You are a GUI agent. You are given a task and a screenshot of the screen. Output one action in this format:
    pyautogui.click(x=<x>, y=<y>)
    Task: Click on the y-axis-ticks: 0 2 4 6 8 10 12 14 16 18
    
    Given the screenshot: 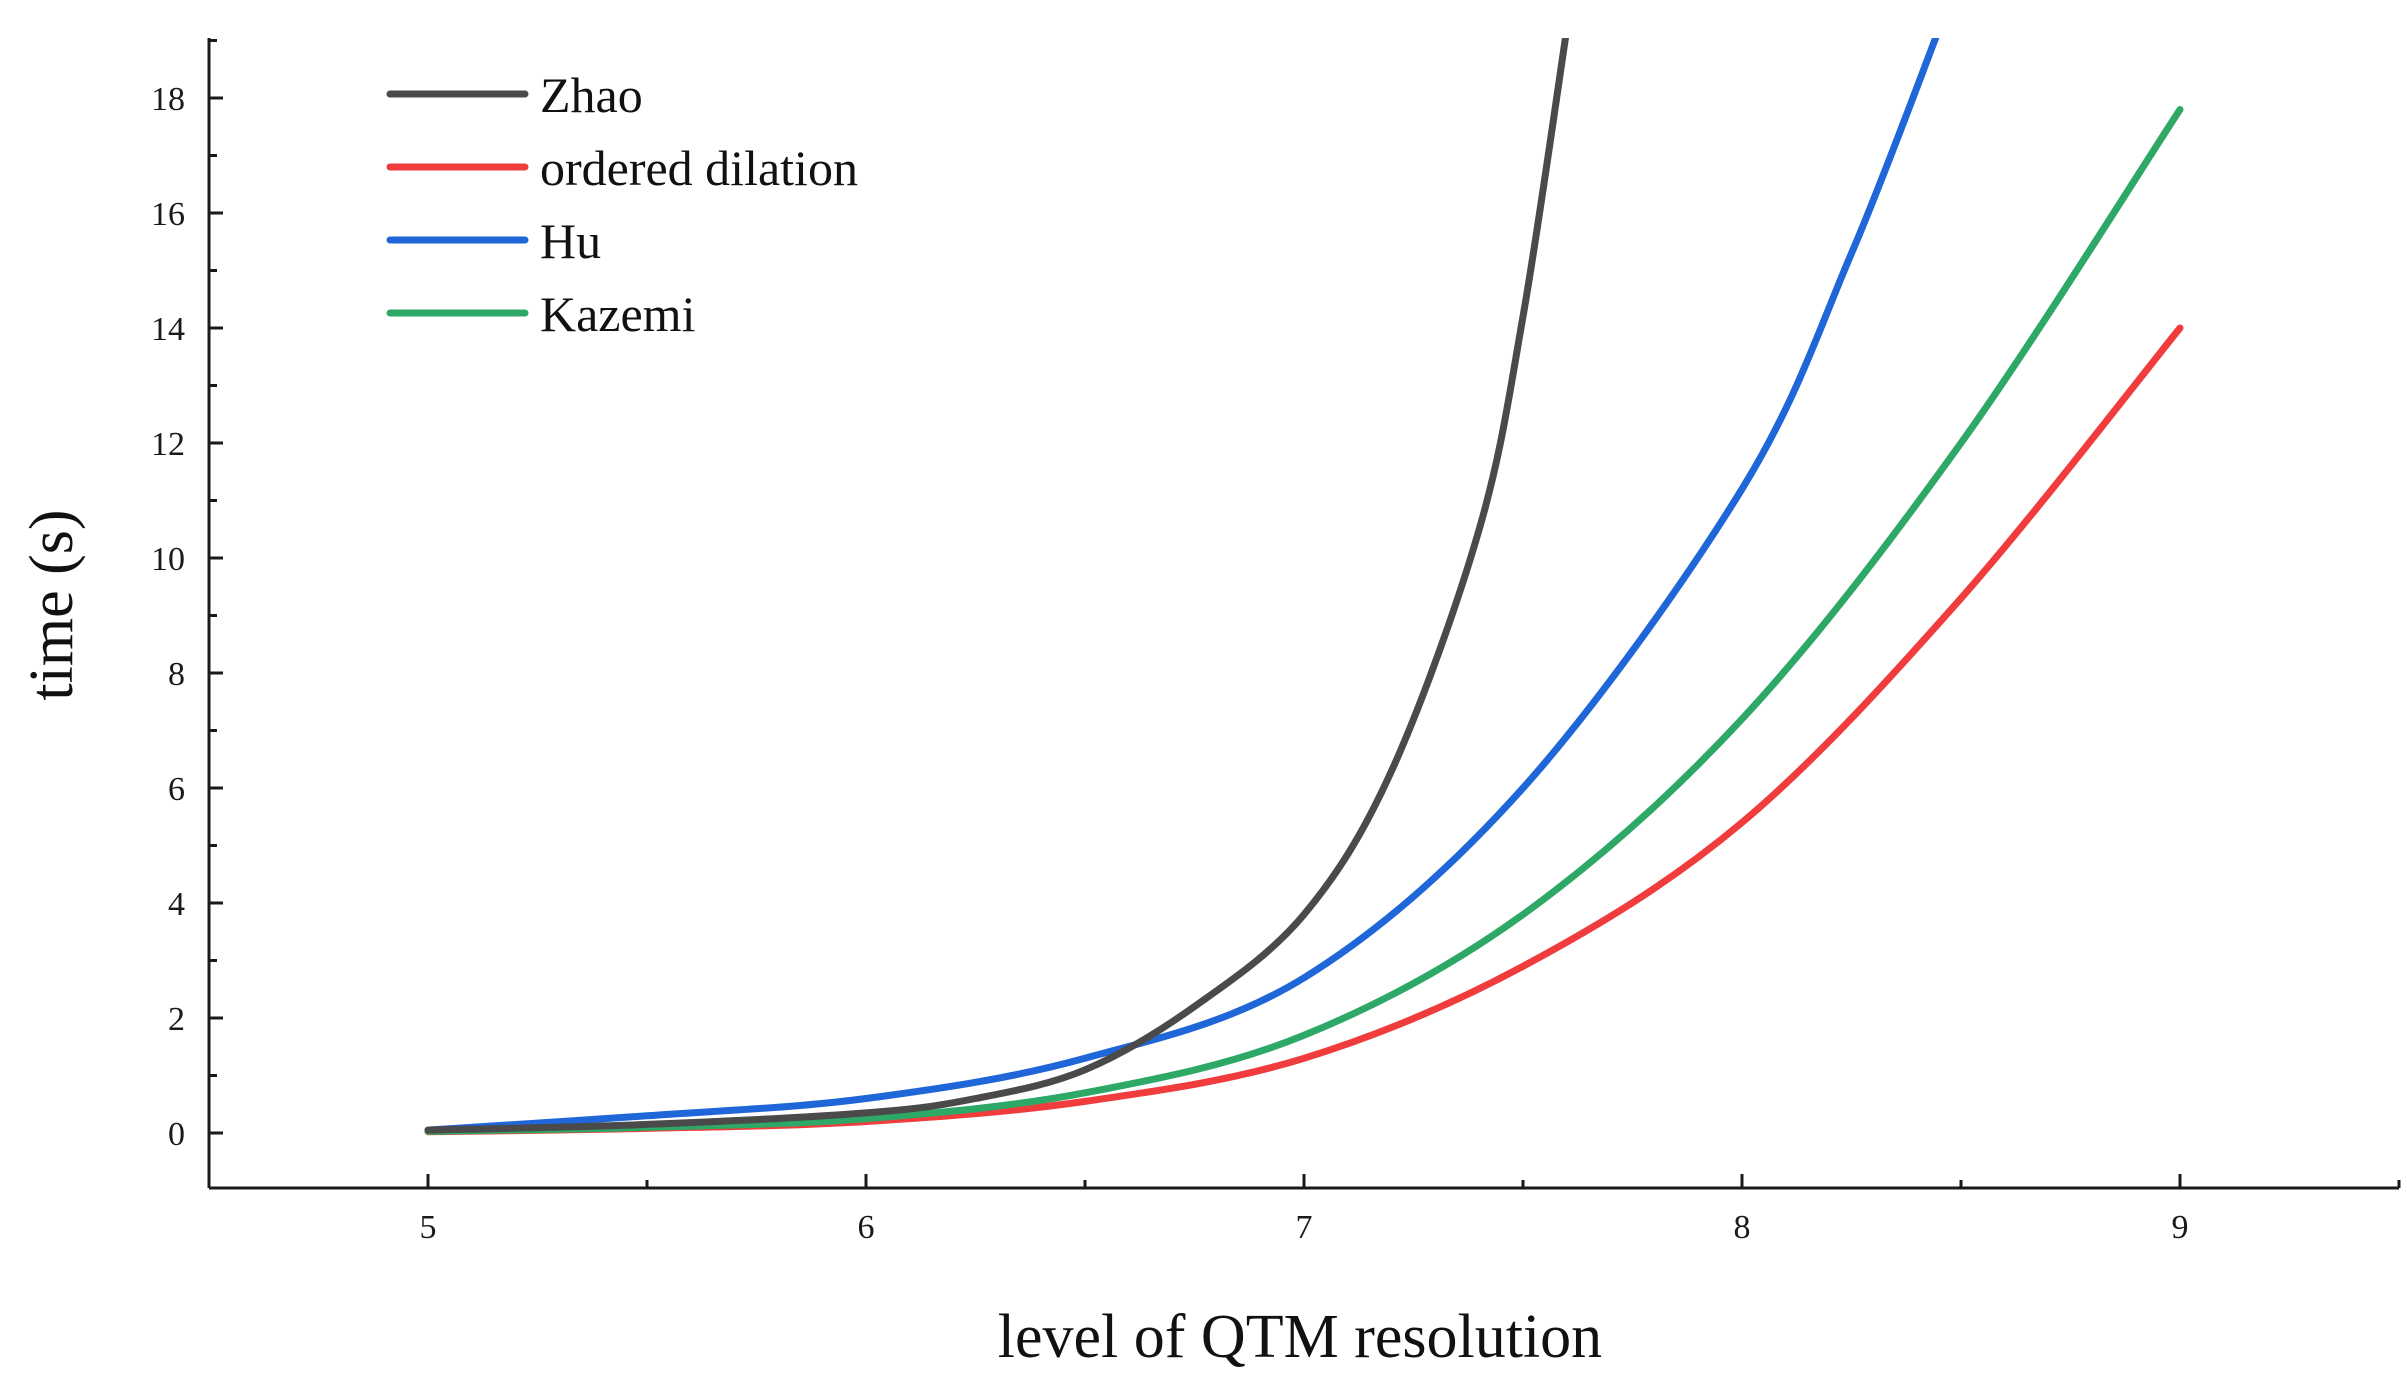 What is the action you would take?
    pyautogui.click(x=187, y=596)
    